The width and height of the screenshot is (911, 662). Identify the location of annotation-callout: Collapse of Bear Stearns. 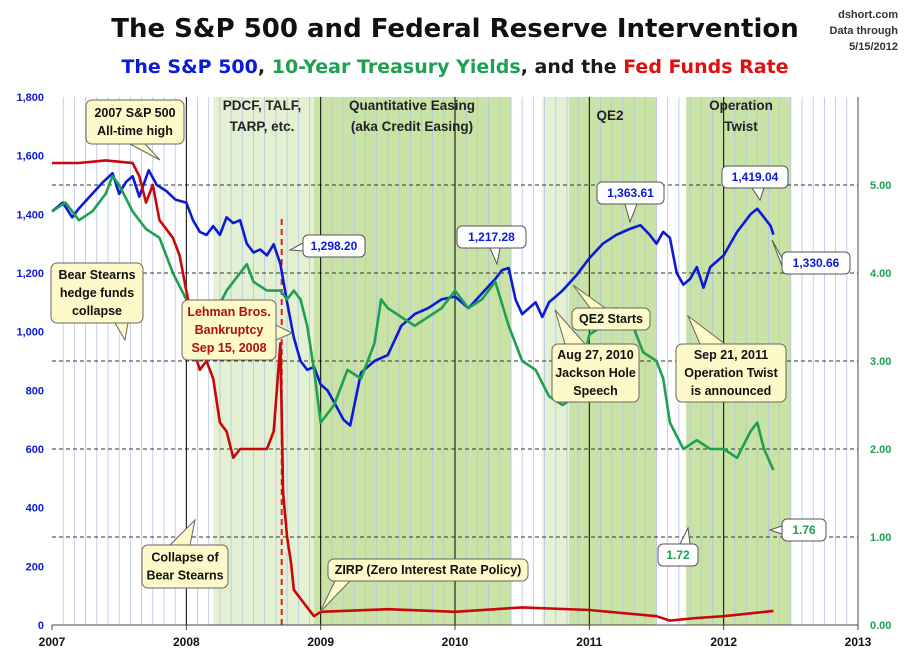
(185, 553).